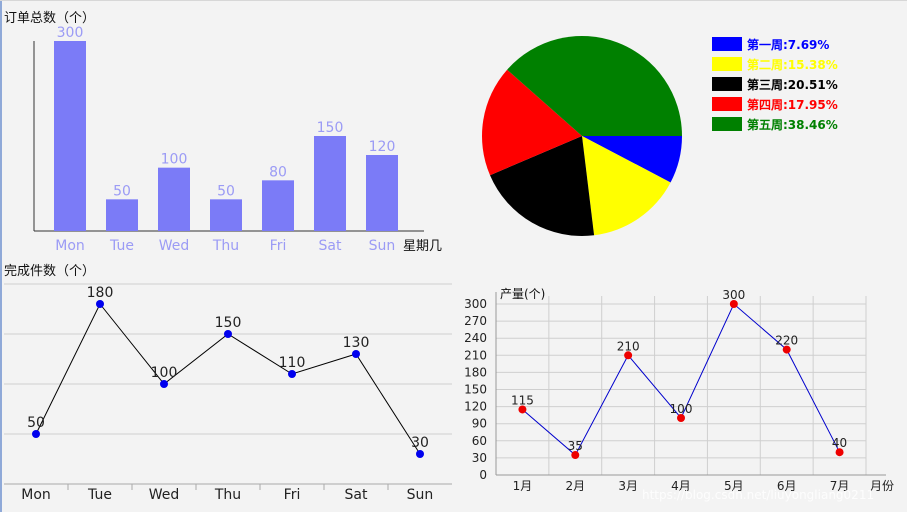  Describe the element at coordinates (522, 400) in the screenshot. I see `data-label: 115` at that location.